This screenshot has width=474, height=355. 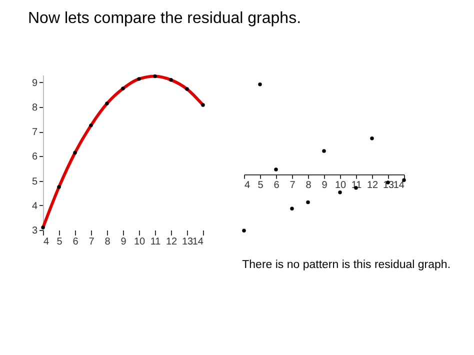 I want to click on y-tick-label: 4, so click(x=35, y=206).